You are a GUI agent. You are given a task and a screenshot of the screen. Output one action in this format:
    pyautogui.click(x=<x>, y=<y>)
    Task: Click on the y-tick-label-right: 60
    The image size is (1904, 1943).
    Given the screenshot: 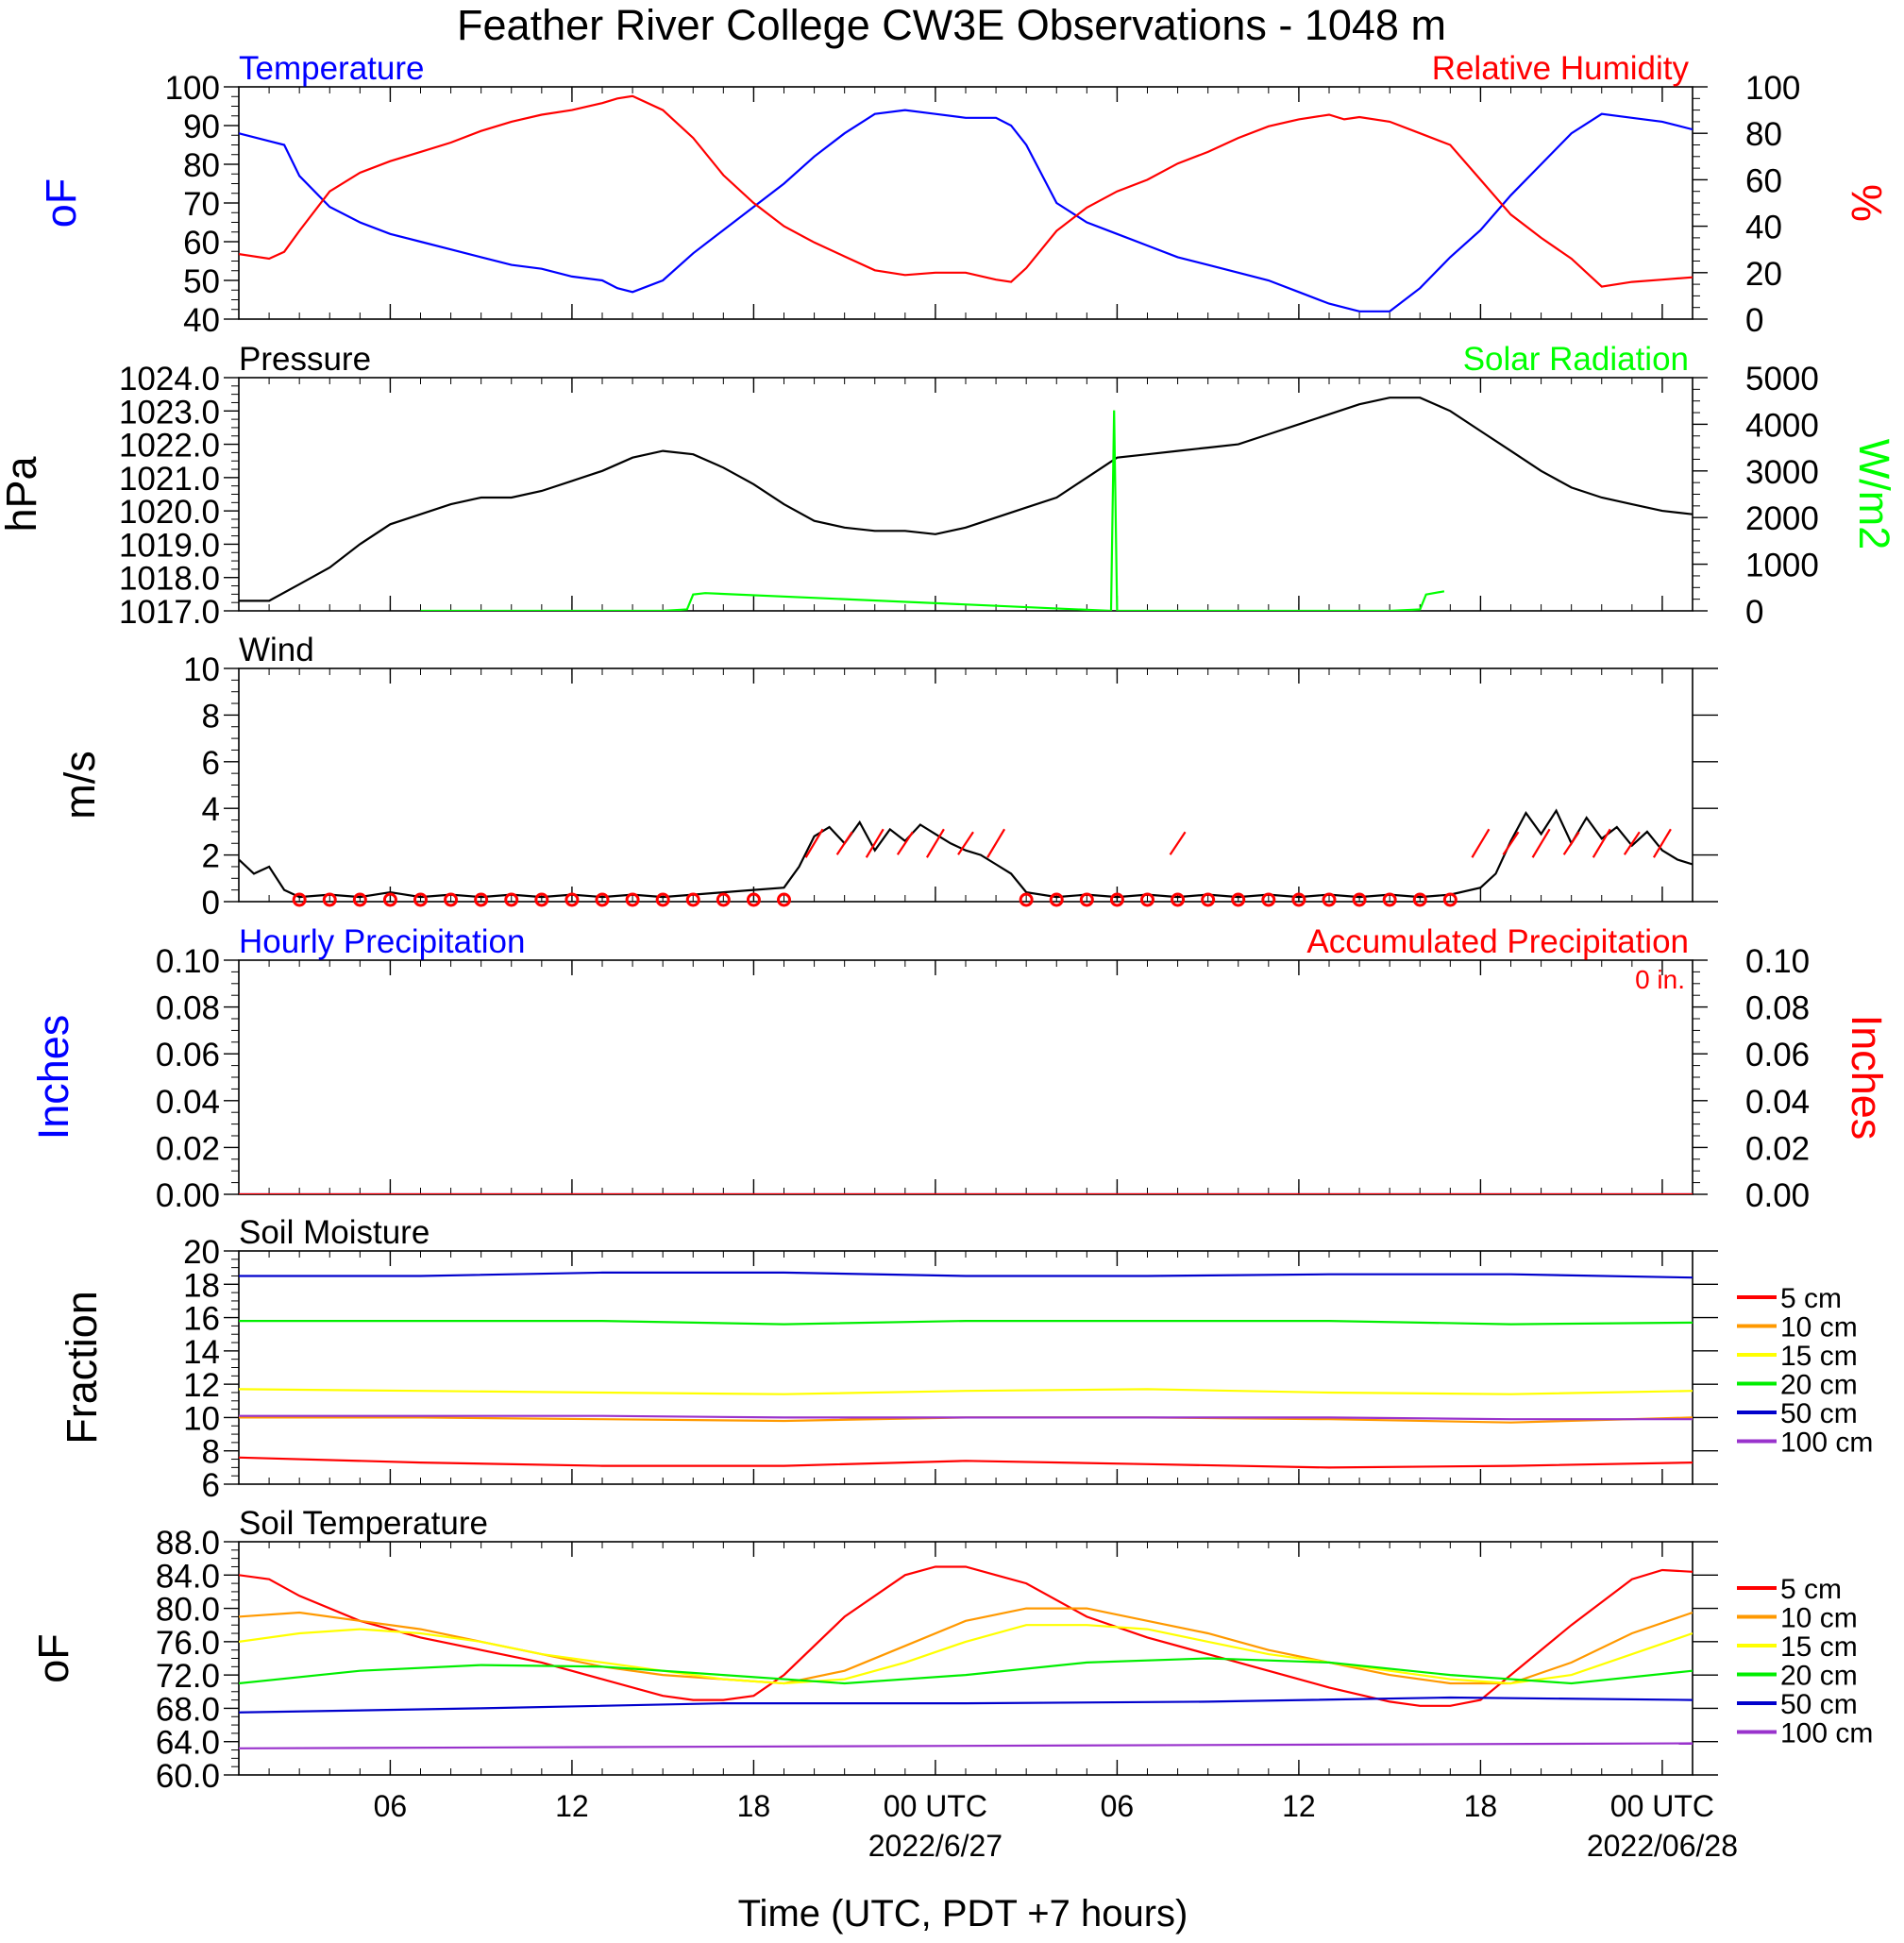 What is the action you would take?
    pyautogui.click(x=1763, y=180)
    